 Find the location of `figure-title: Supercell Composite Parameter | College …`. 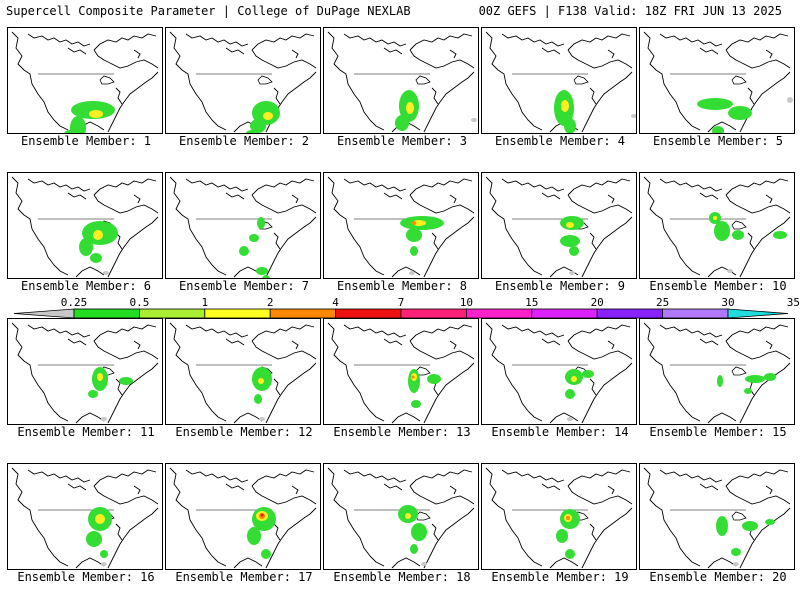

figure-title: Supercell Composite Parameter | College … is located at coordinates (208, 11).